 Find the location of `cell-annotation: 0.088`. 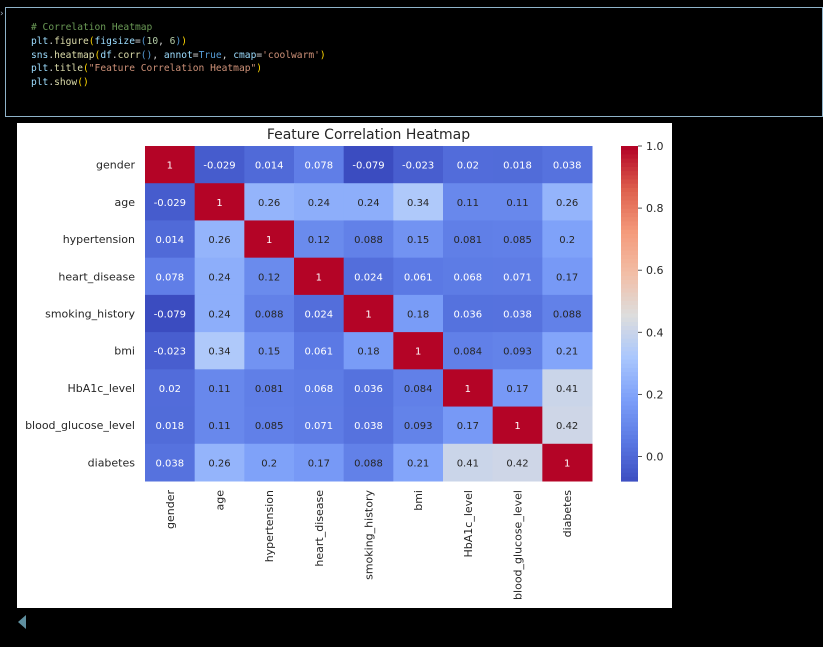

cell-annotation: 0.088 is located at coordinates (368, 463).